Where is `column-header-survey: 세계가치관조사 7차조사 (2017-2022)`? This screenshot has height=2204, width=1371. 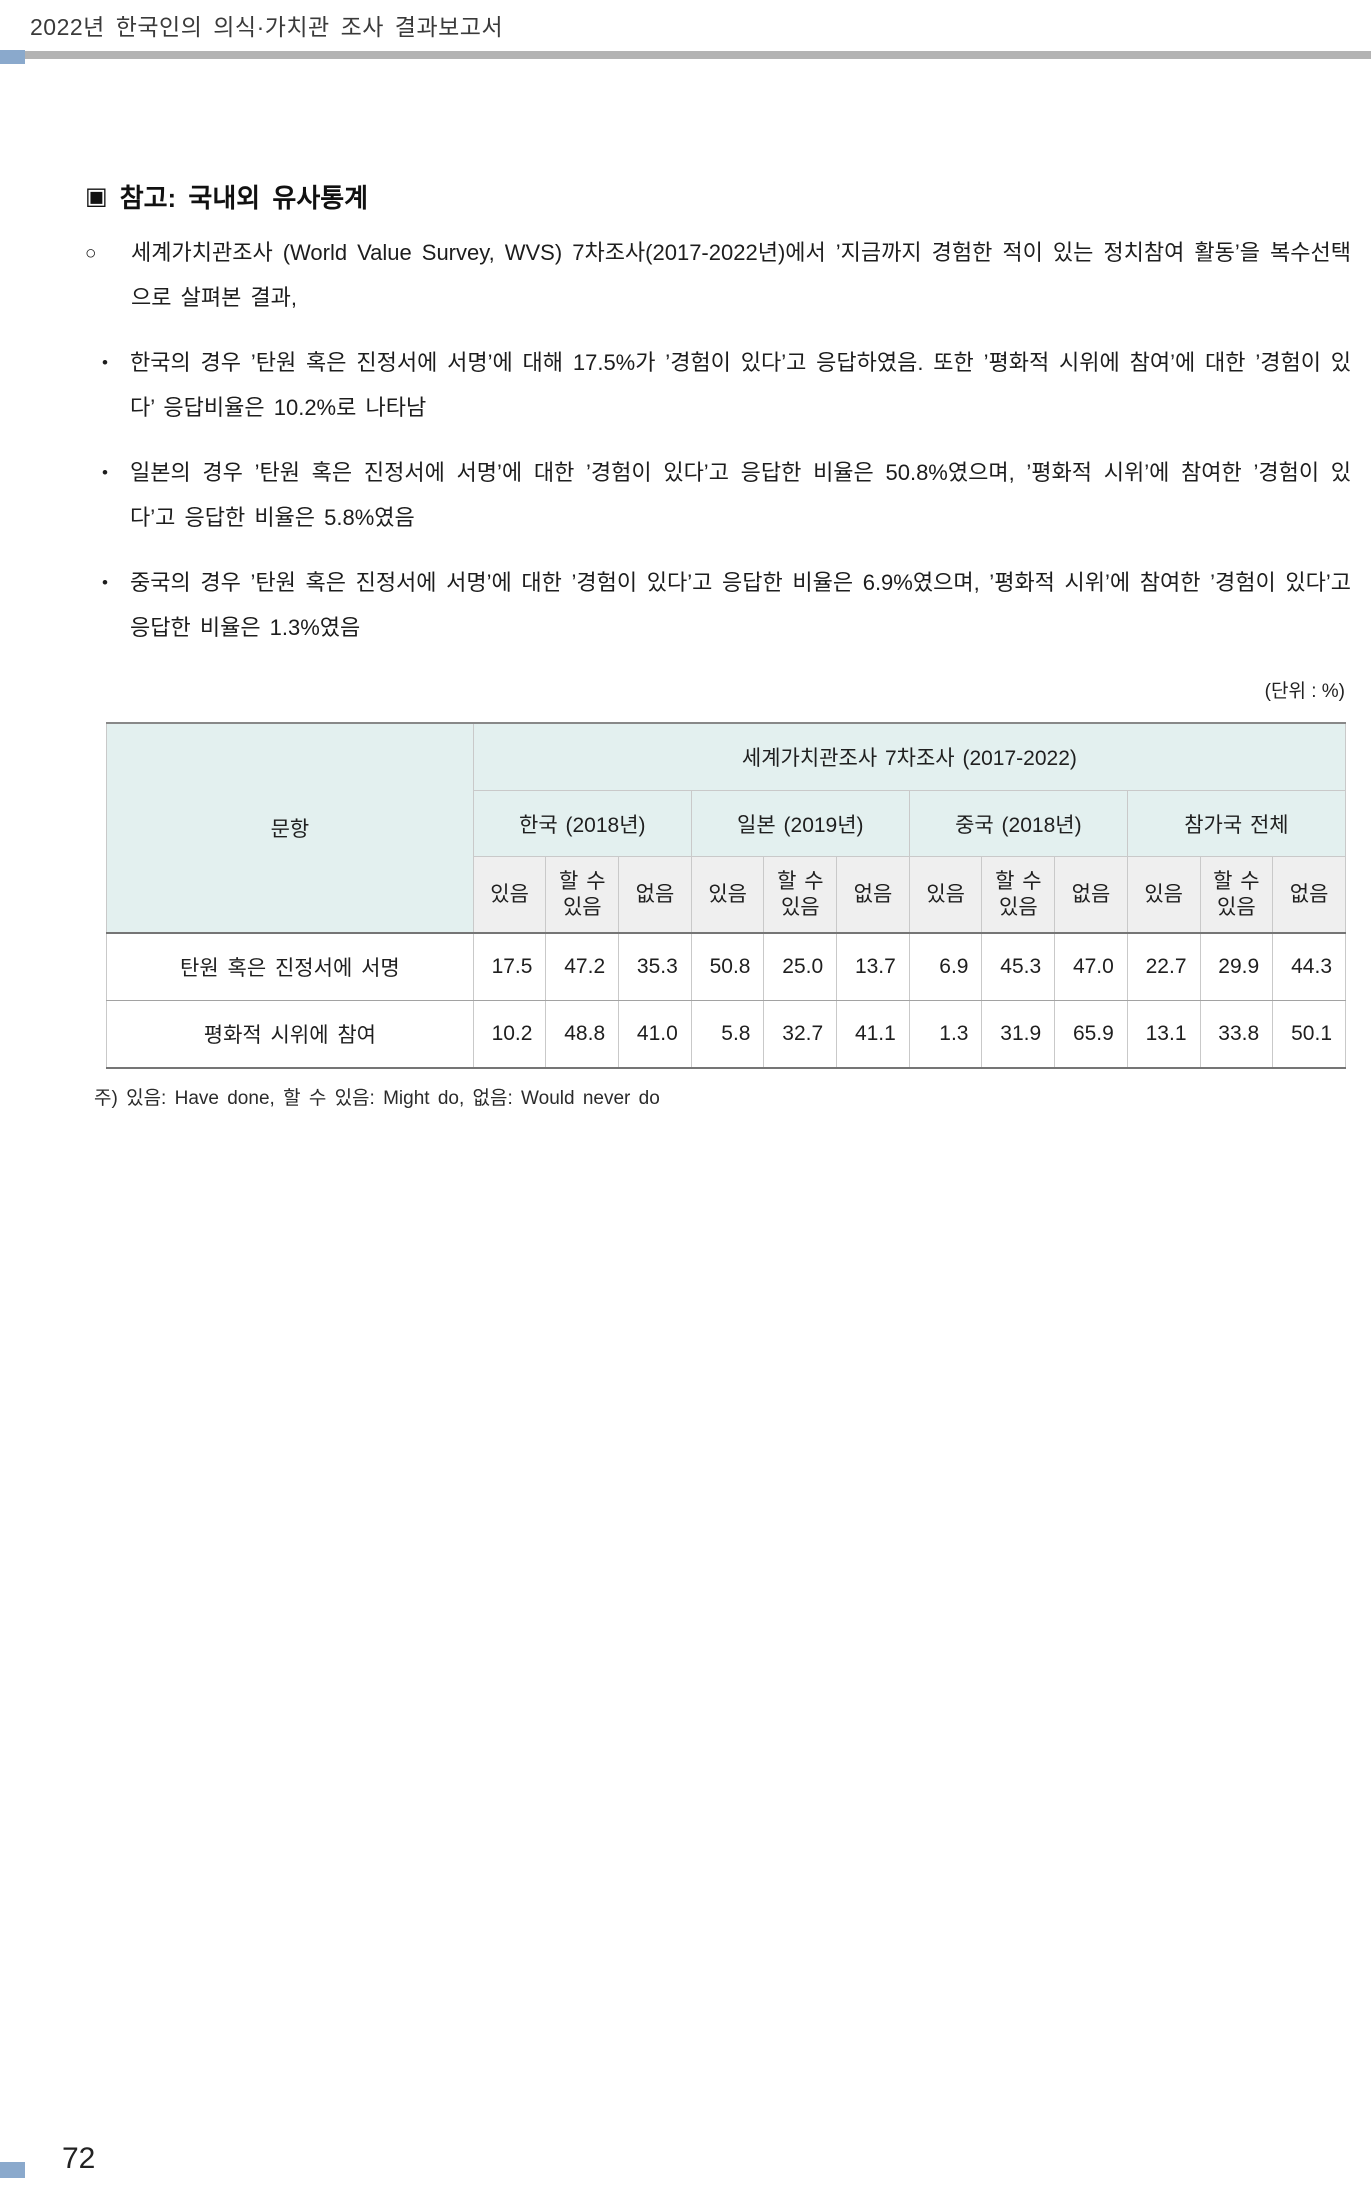 column-header-survey: 세계가치관조사 7차조사 (2017-2022) is located at coordinates (909, 756).